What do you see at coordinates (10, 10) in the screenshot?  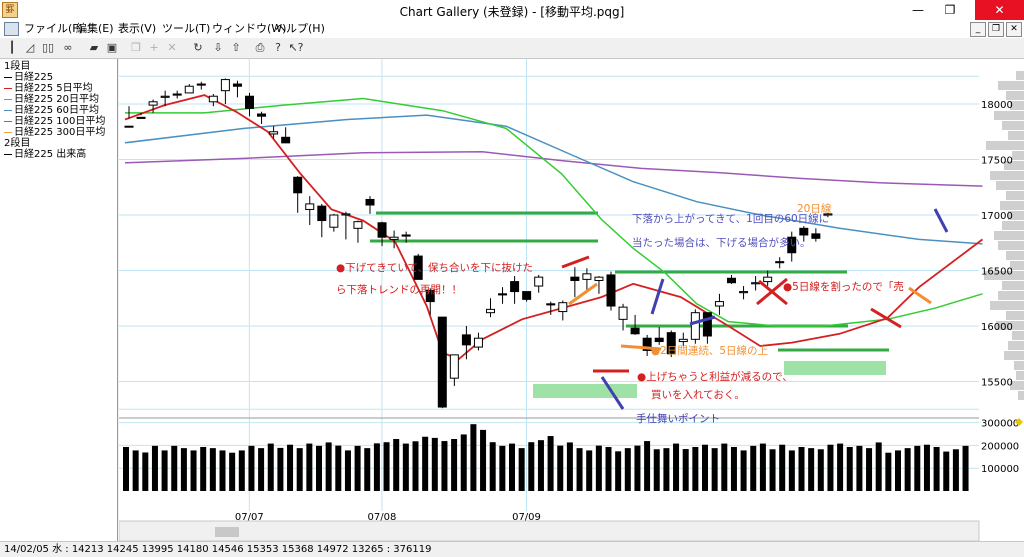 I see `app-icon: 罫` at bounding box center [10, 10].